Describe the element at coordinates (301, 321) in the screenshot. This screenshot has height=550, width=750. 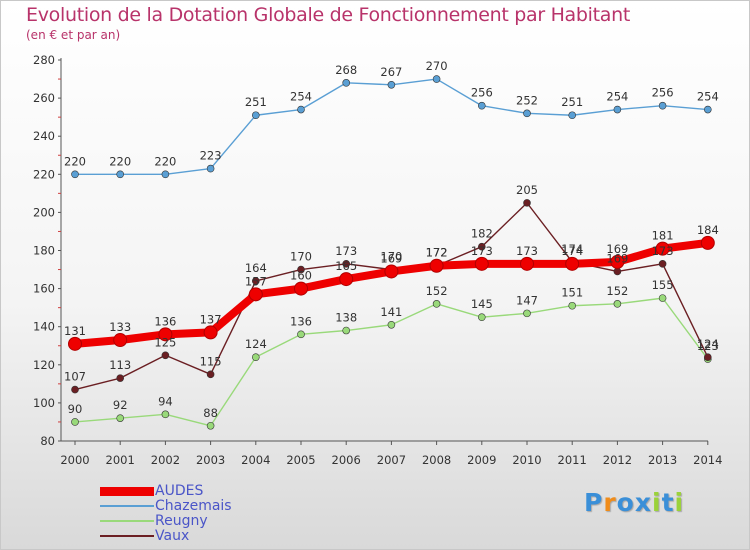
I see `data-label-reugny: 136` at that location.